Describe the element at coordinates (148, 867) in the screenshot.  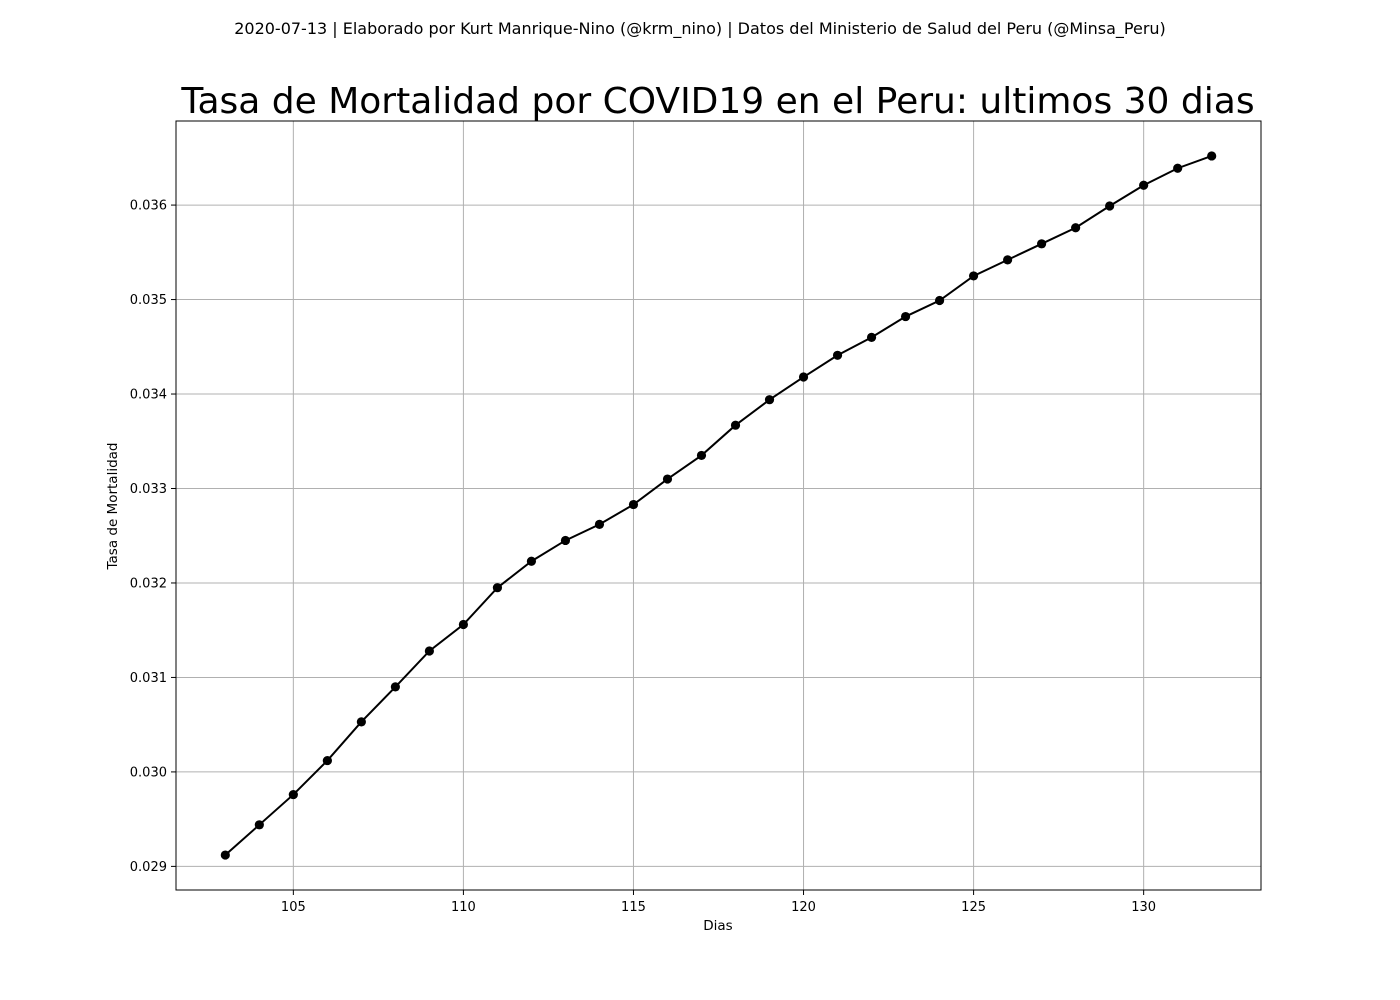
I see `y-tick-label: 0.029` at that location.